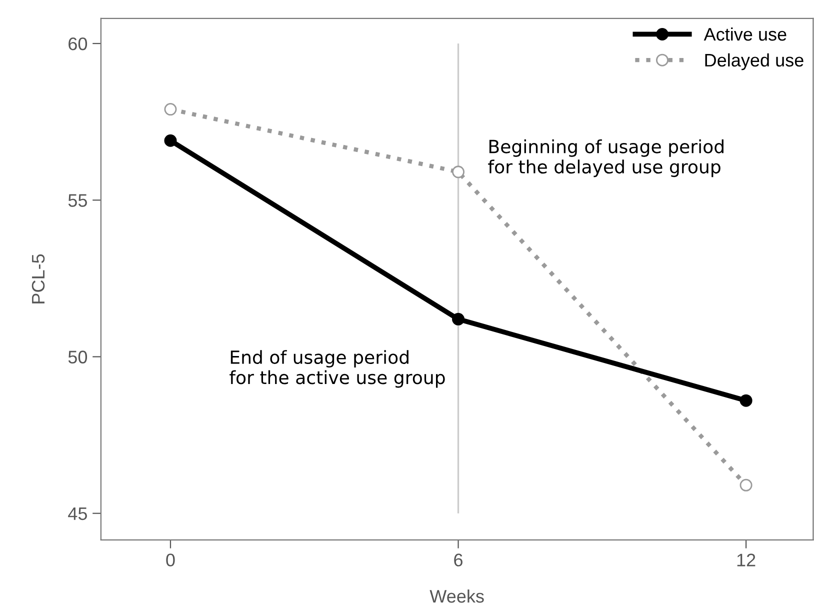 The image size is (814, 615). Describe the element at coordinates (458, 560) in the screenshot. I see `x-tick-label: 6` at that location.